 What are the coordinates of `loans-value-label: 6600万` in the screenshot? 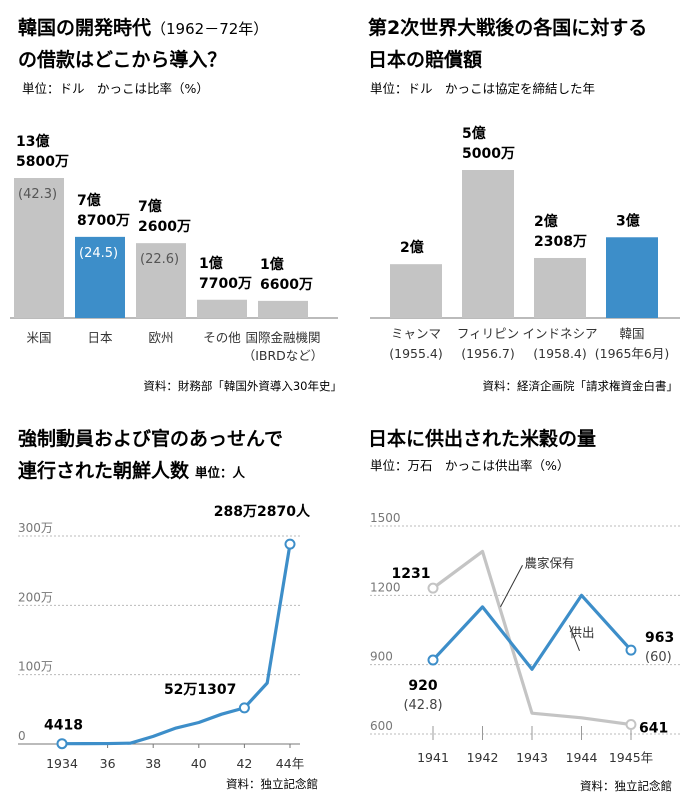 It's located at (286, 285).